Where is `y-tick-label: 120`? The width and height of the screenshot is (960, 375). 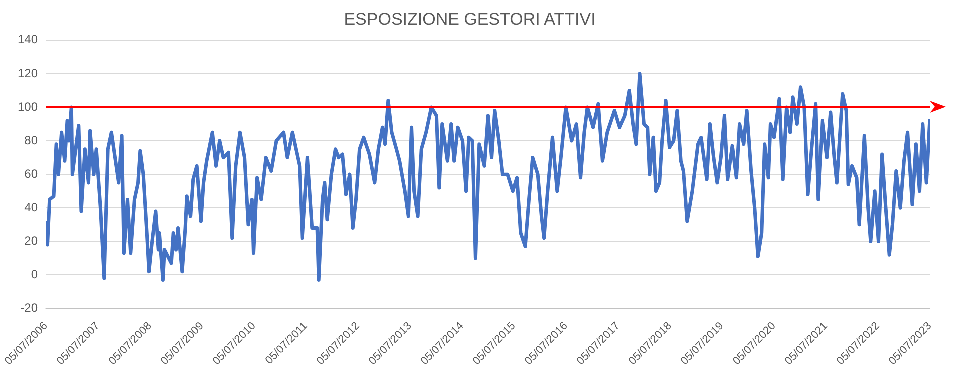
y-tick-label: 120 is located at coordinates (28, 73).